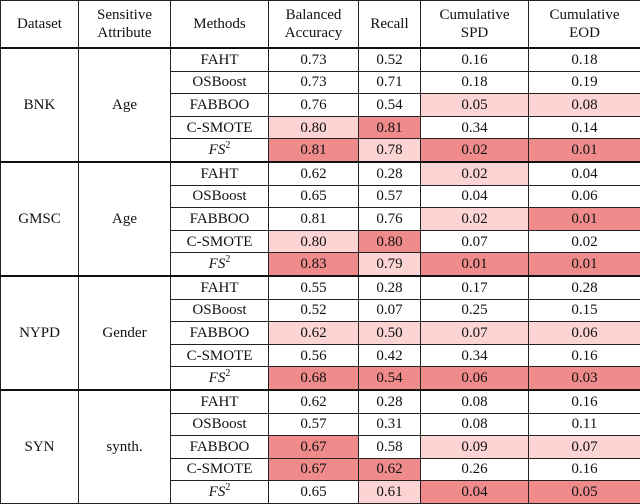 Image resolution: width=640 pixels, height=504 pixels. Describe the element at coordinates (40, 105) in the screenshot. I see `dataset-cell: BNK` at that location.